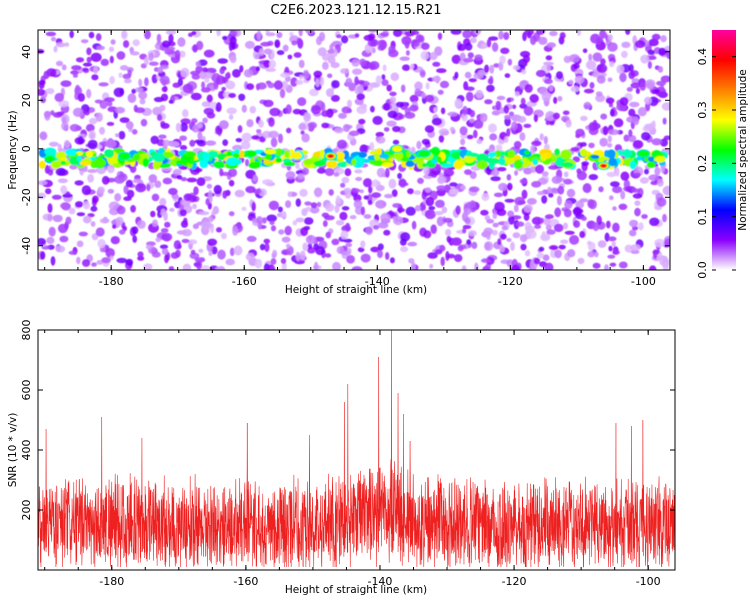 The width and height of the screenshot is (750, 605). I want to click on y-tick-label: -40, so click(26, 246).